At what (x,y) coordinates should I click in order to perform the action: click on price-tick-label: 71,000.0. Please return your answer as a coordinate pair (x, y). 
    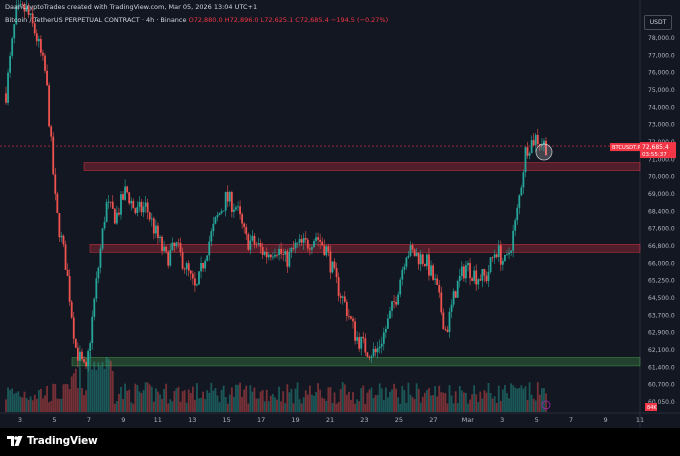
    Looking at the image, I should click on (661, 159).